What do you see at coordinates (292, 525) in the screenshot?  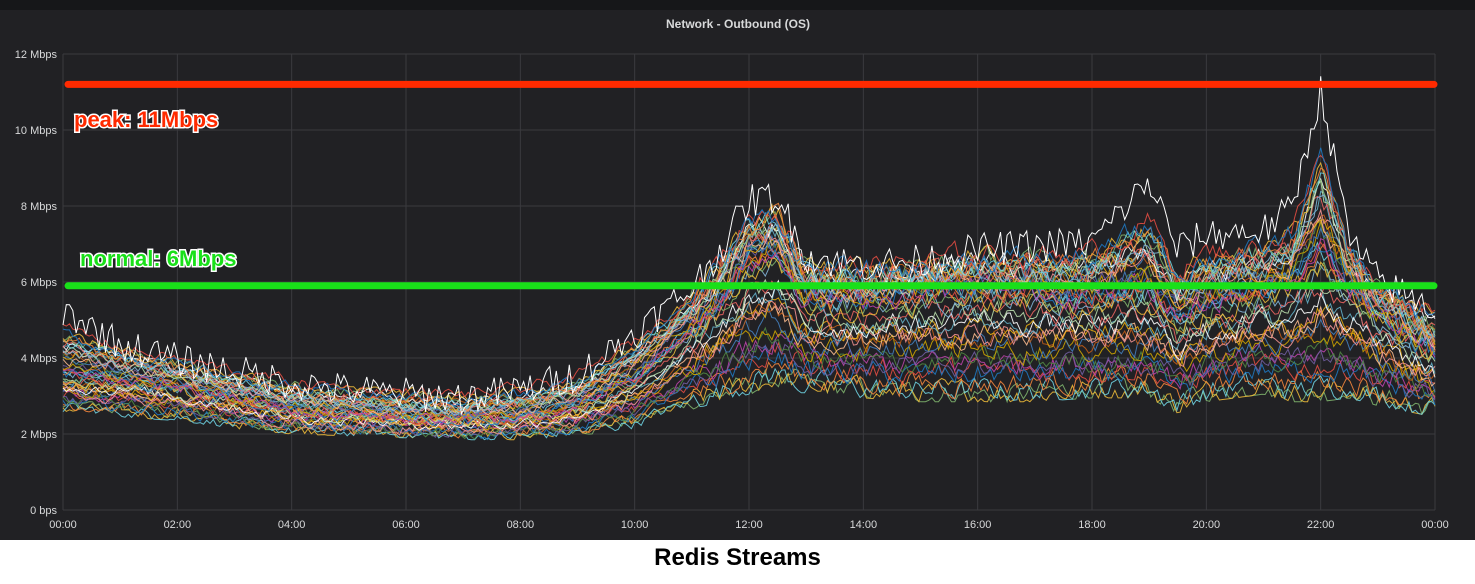 I see `x-tick-label: 04:00` at bounding box center [292, 525].